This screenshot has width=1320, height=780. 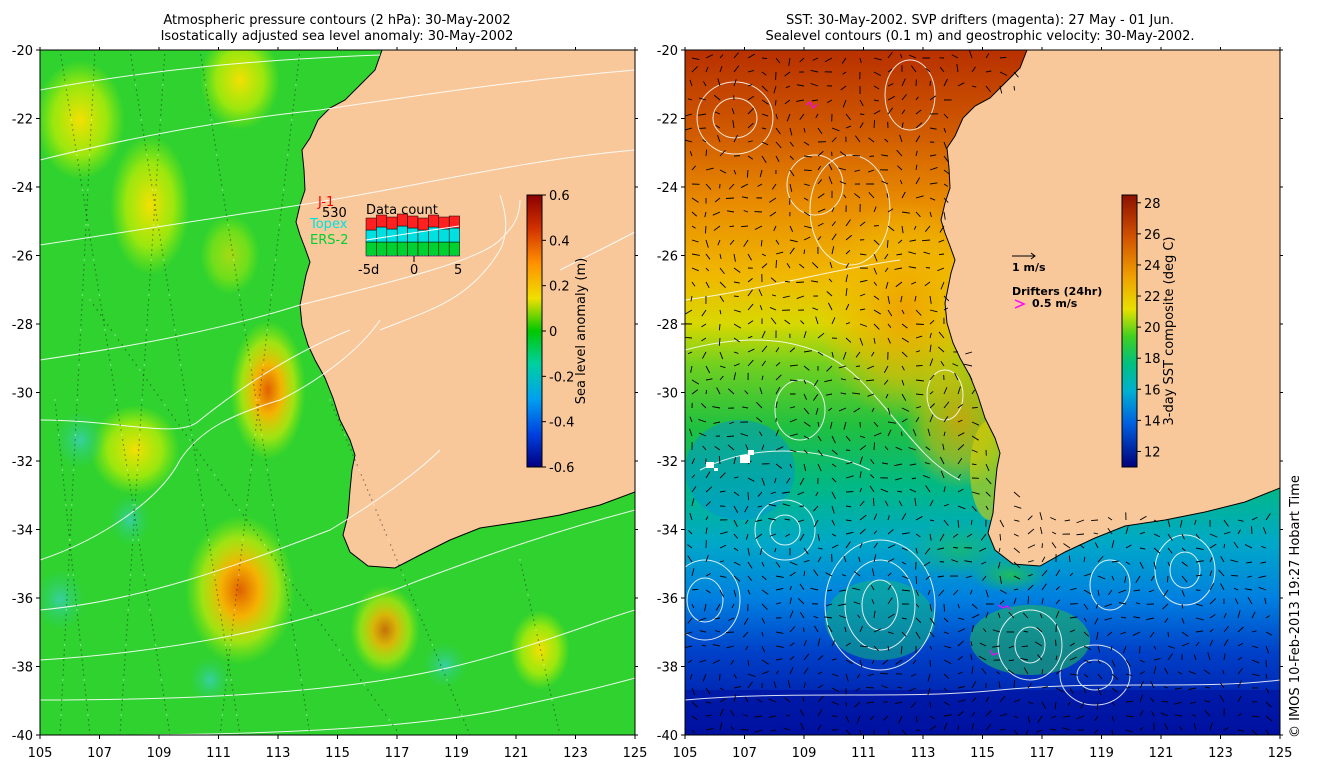 What do you see at coordinates (1152, 452) in the screenshot?
I see `colorbar-tick-label: 12` at bounding box center [1152, 452].